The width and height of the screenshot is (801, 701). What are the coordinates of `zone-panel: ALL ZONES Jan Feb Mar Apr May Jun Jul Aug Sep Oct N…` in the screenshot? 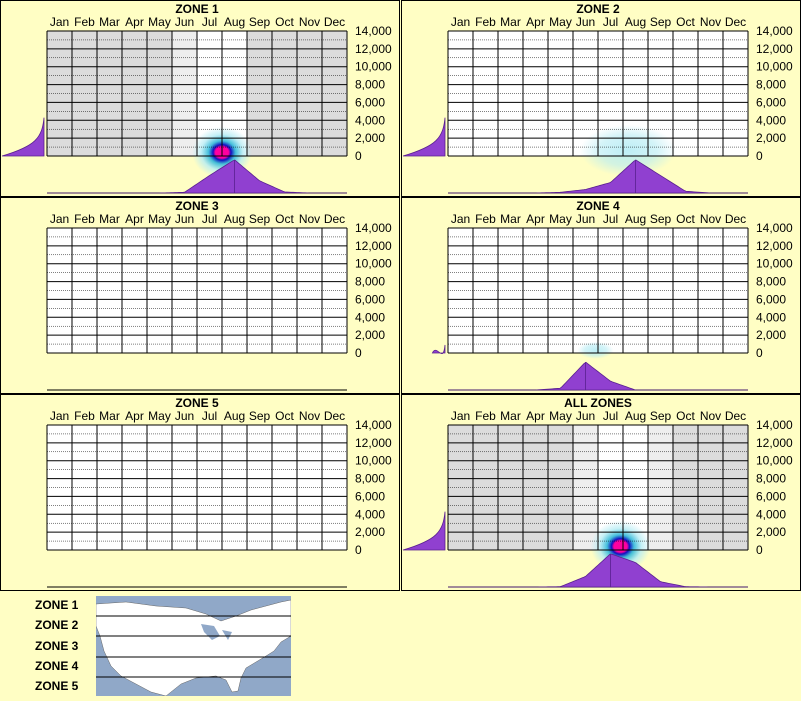 It's located at (601, 492).